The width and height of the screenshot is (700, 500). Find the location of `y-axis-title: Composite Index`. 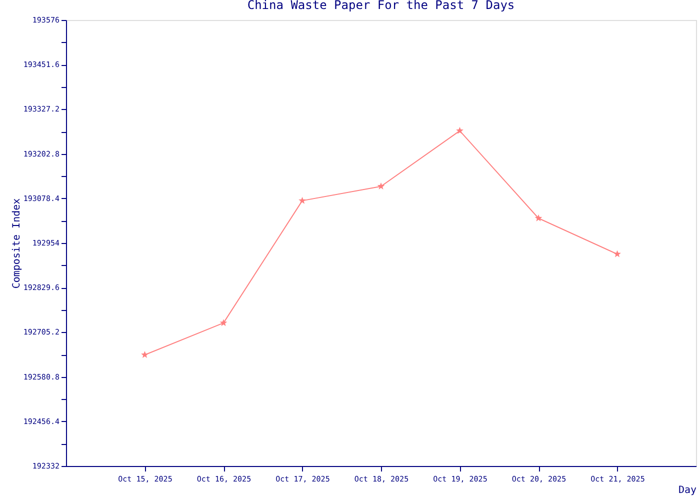

y-axis-title: Composite Index is located at coordinates (16, 243).